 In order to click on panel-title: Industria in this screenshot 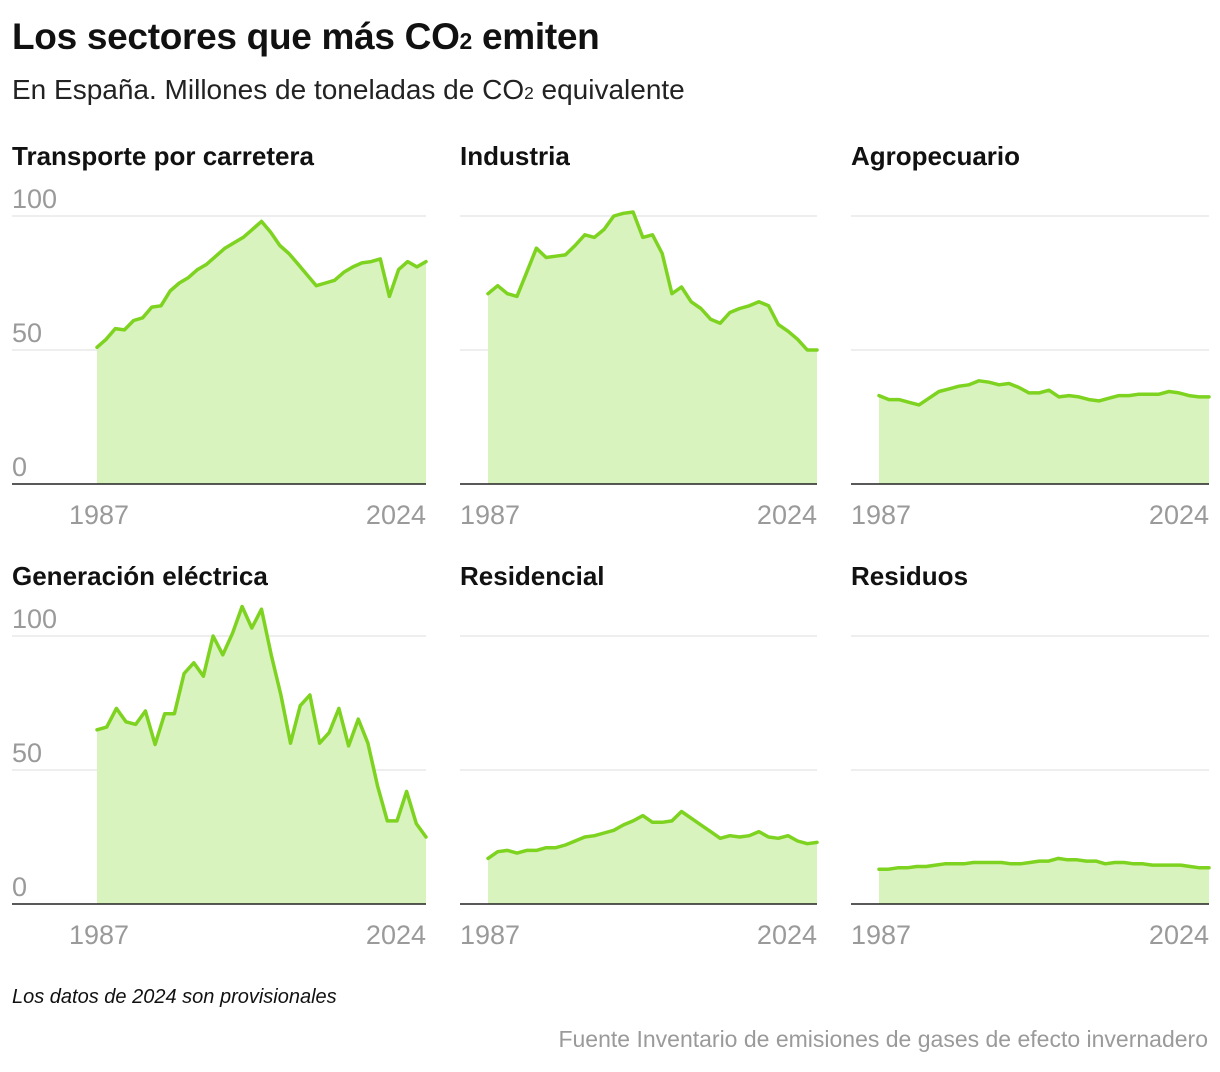, I will do `click(515, 156)`.